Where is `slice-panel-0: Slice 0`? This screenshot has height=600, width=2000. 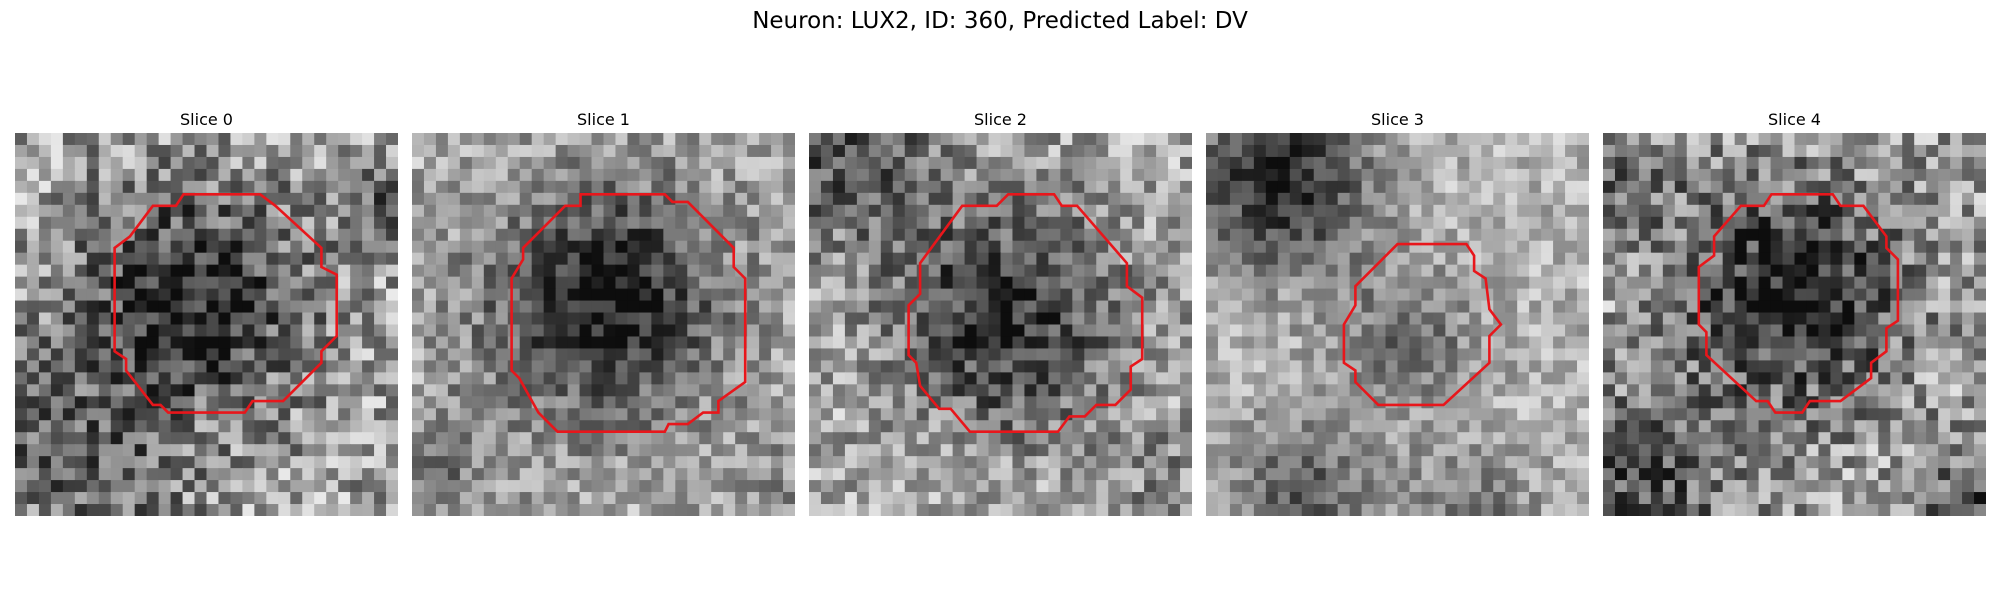 slice-panel-0: Slice 0 is located at coordinates (206, 312).